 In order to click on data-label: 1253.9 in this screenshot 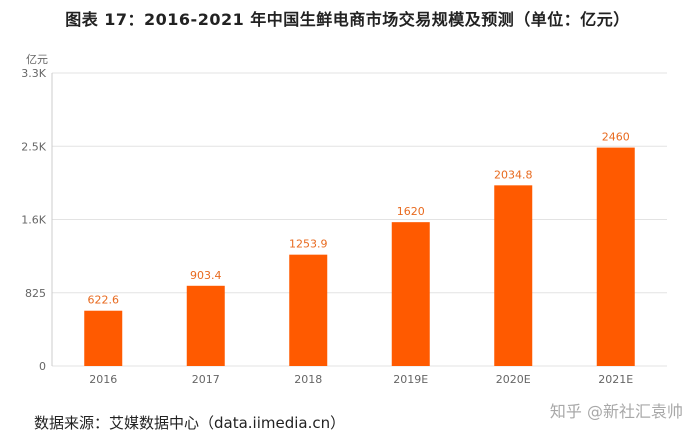, I will do `click(308, 244)`.